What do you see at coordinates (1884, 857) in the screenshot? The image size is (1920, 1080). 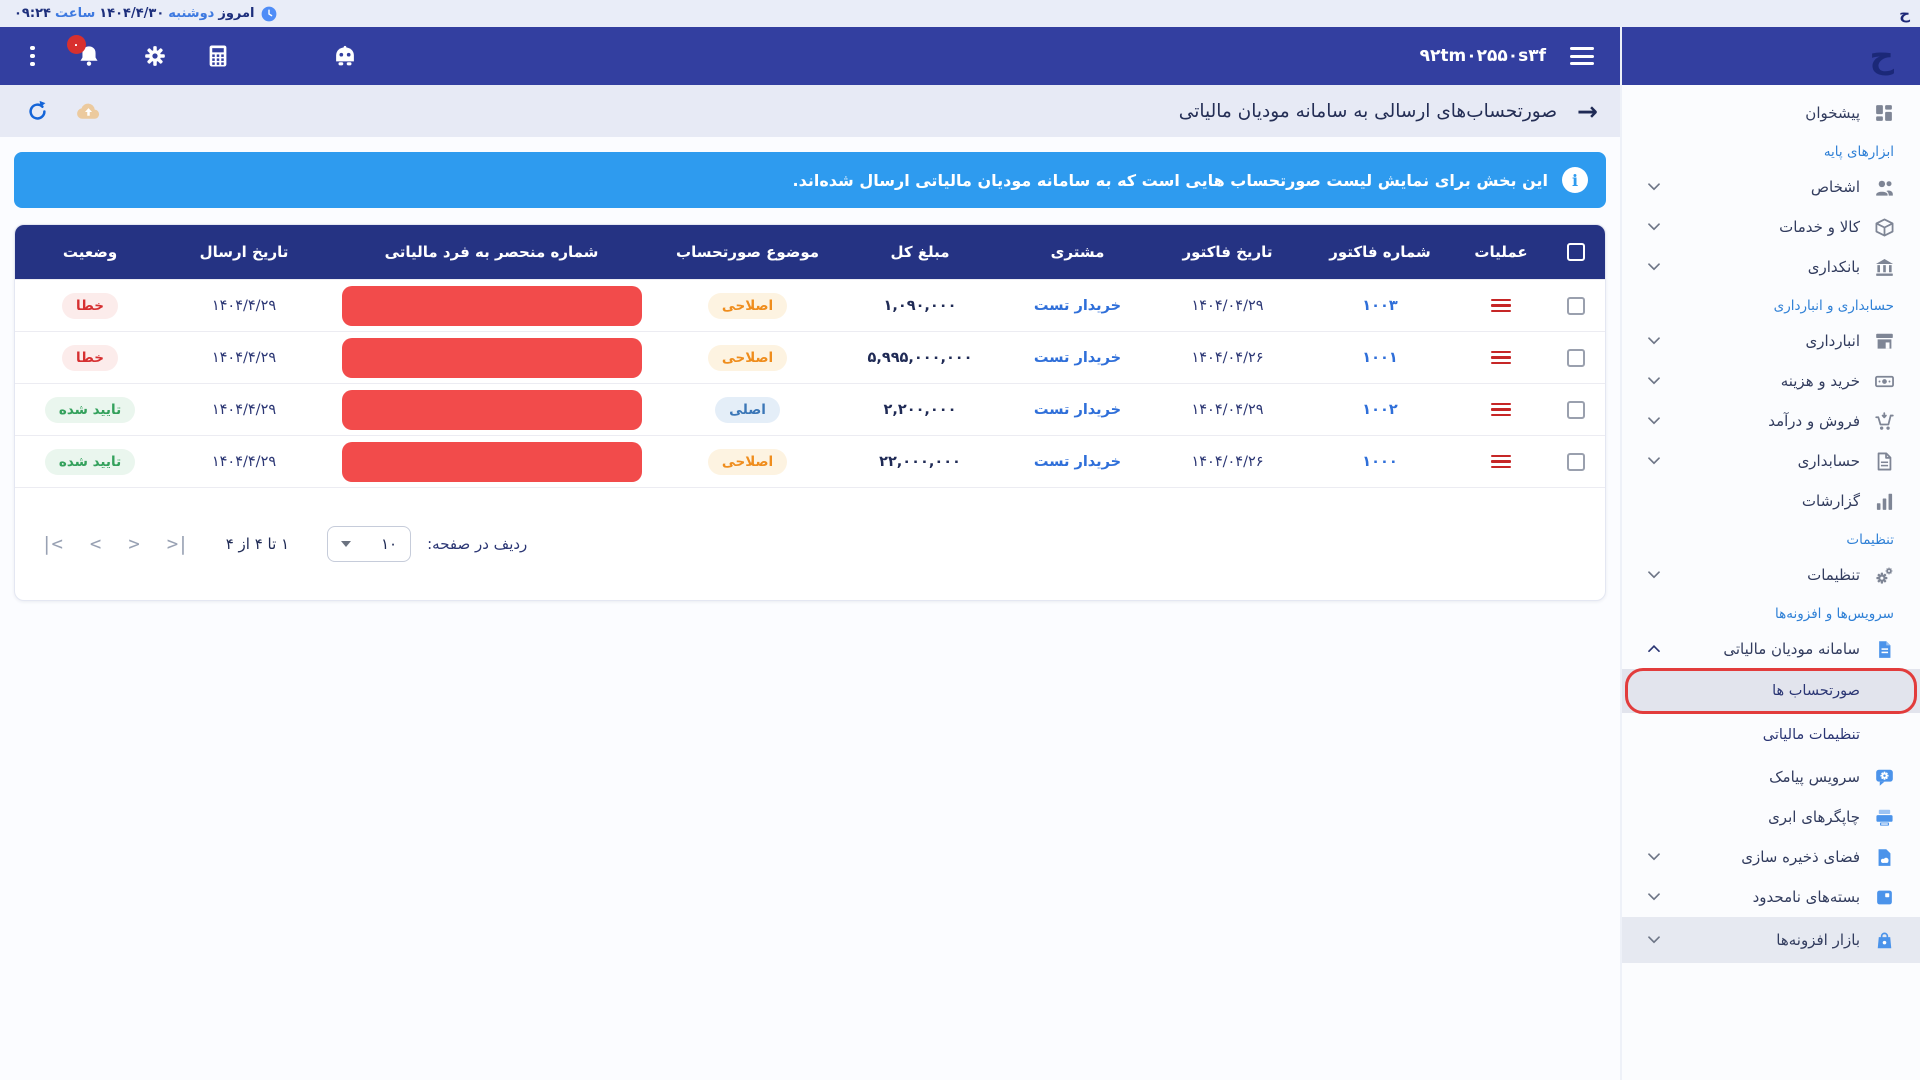 I see `file-cloud-icon` at bounding box center [1884, 857].